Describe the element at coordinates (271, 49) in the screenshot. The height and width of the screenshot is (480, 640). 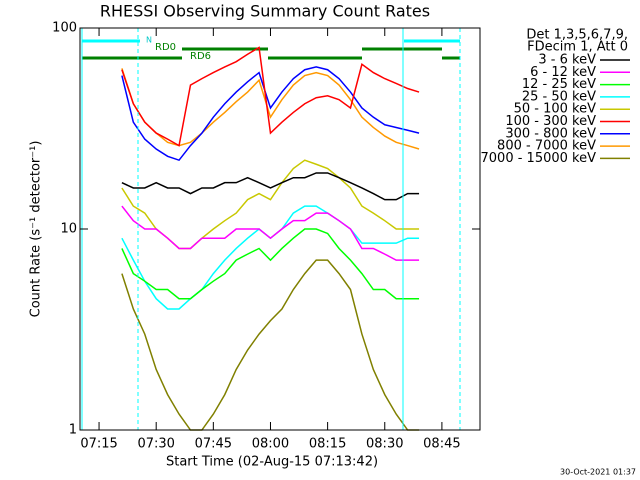
I see `flags` at that location.